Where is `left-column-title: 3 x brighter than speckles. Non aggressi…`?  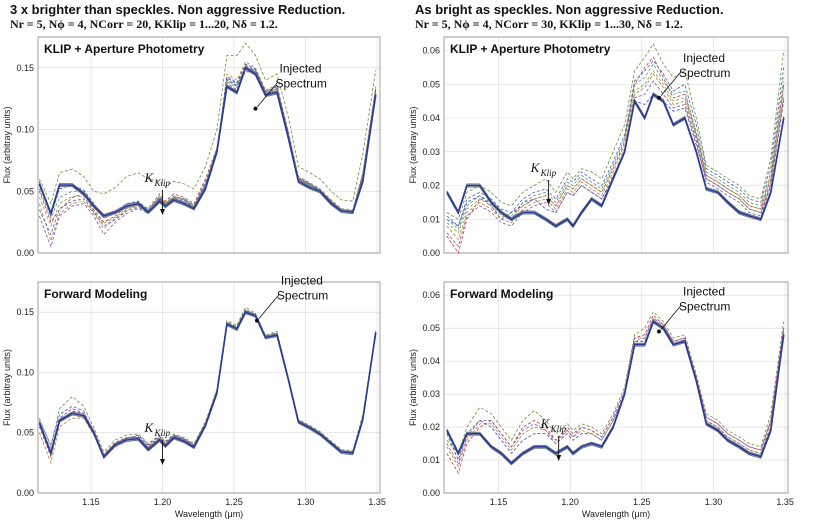 left-column-title: 3 x brighter than speckles. Non aggressi… is located at coordinates (177, 9).